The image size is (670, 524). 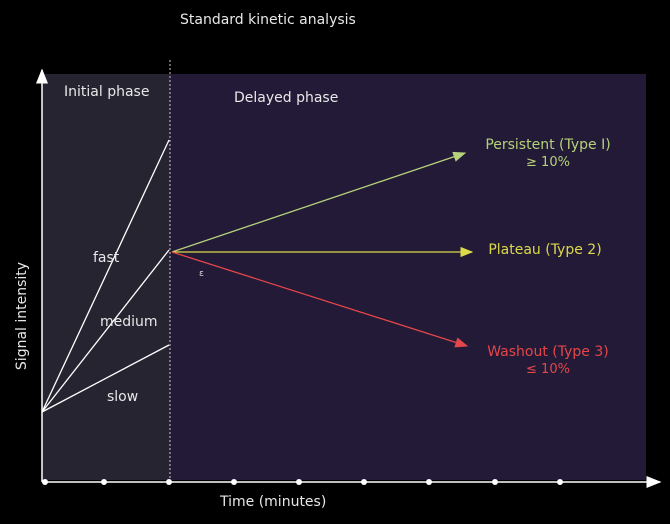 I want to click on washout-name: Washout (Type 3), so click(x=548, y=352).